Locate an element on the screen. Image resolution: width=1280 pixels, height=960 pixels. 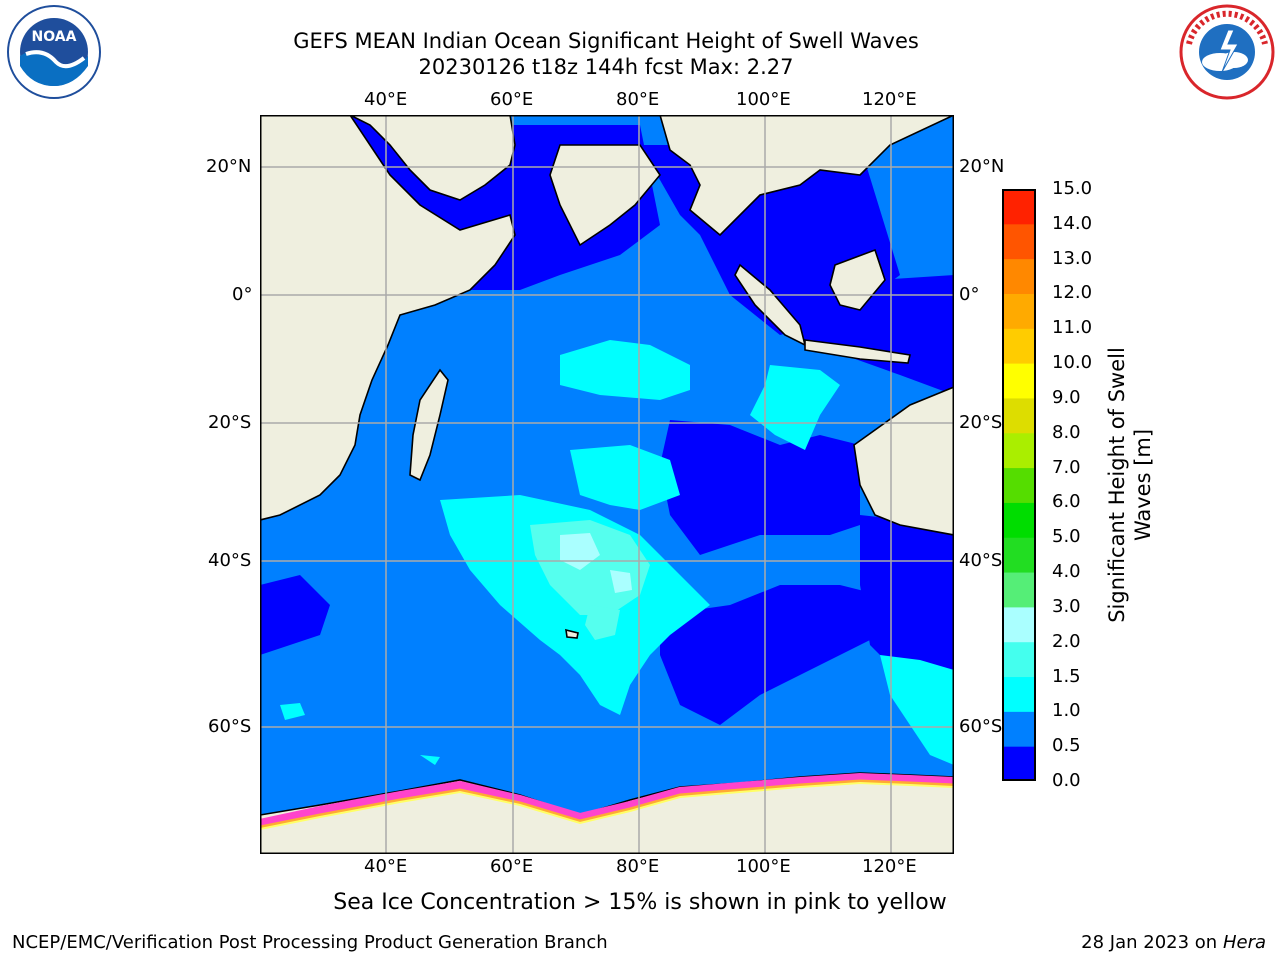
lat-tick-left-20n: 20°N is located at coordinates (229, 166).